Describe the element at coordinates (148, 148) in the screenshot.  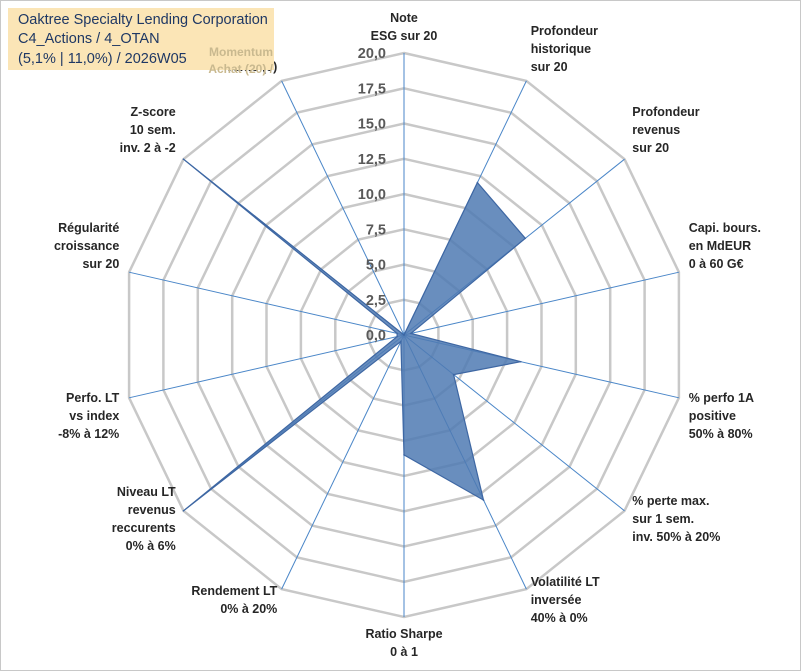
I see `axis-label-12-line-2: inv. 2 à -2` at that location.